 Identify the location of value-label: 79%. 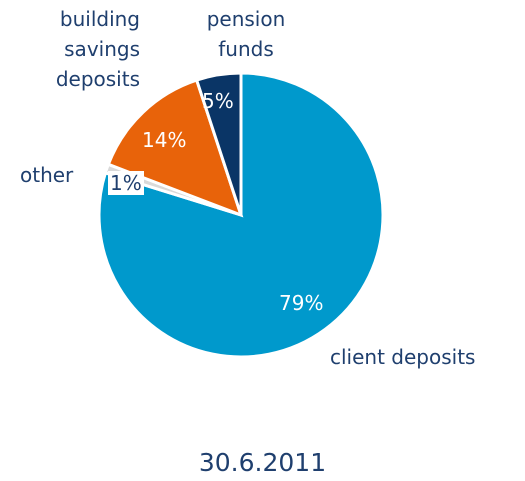
(301, 303).